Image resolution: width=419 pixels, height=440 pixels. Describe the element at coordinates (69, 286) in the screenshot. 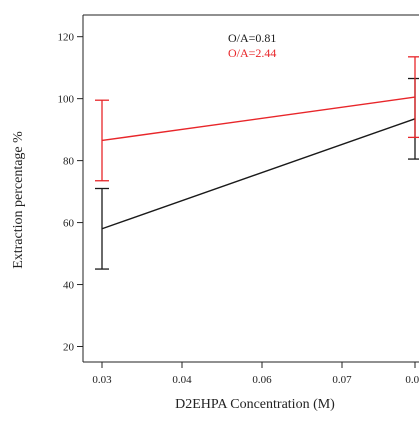

I see `y-tick-label: 40` at that location.